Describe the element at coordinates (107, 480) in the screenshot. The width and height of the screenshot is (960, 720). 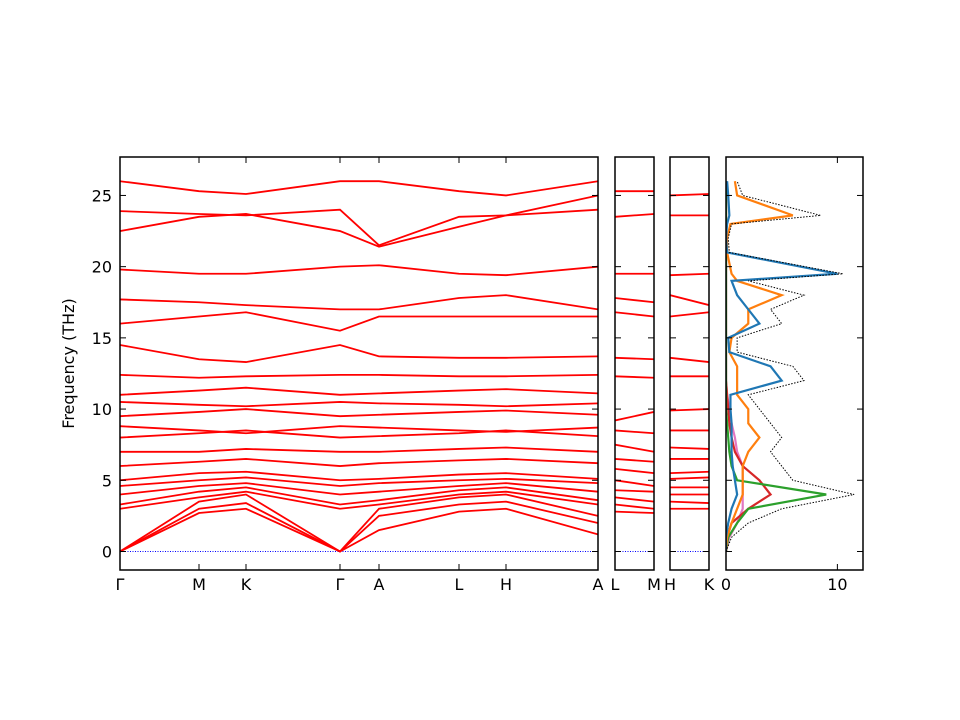
I see `y-tick-label: 5` at that location.